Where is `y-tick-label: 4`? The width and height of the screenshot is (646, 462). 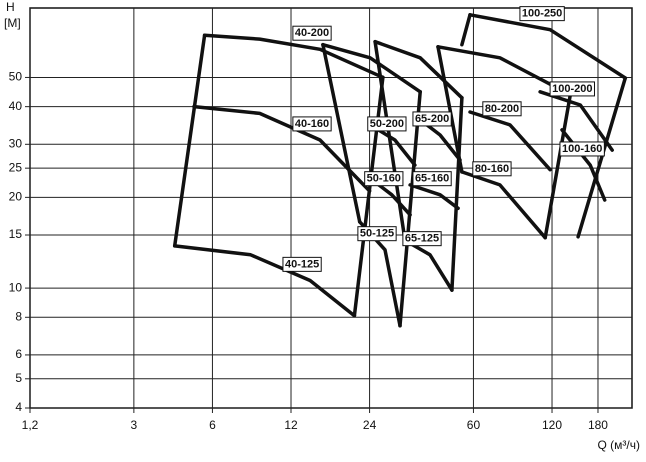 y-tick-label: 4 is located at coordinates (18, 407).